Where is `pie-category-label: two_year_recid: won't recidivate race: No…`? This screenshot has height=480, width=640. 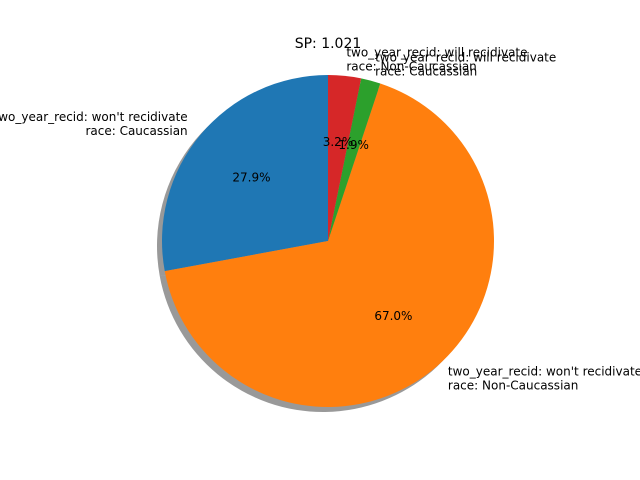
pie-category-label: two_year_recid: won't recidivate race: No… is located at coordinates (544, 379).